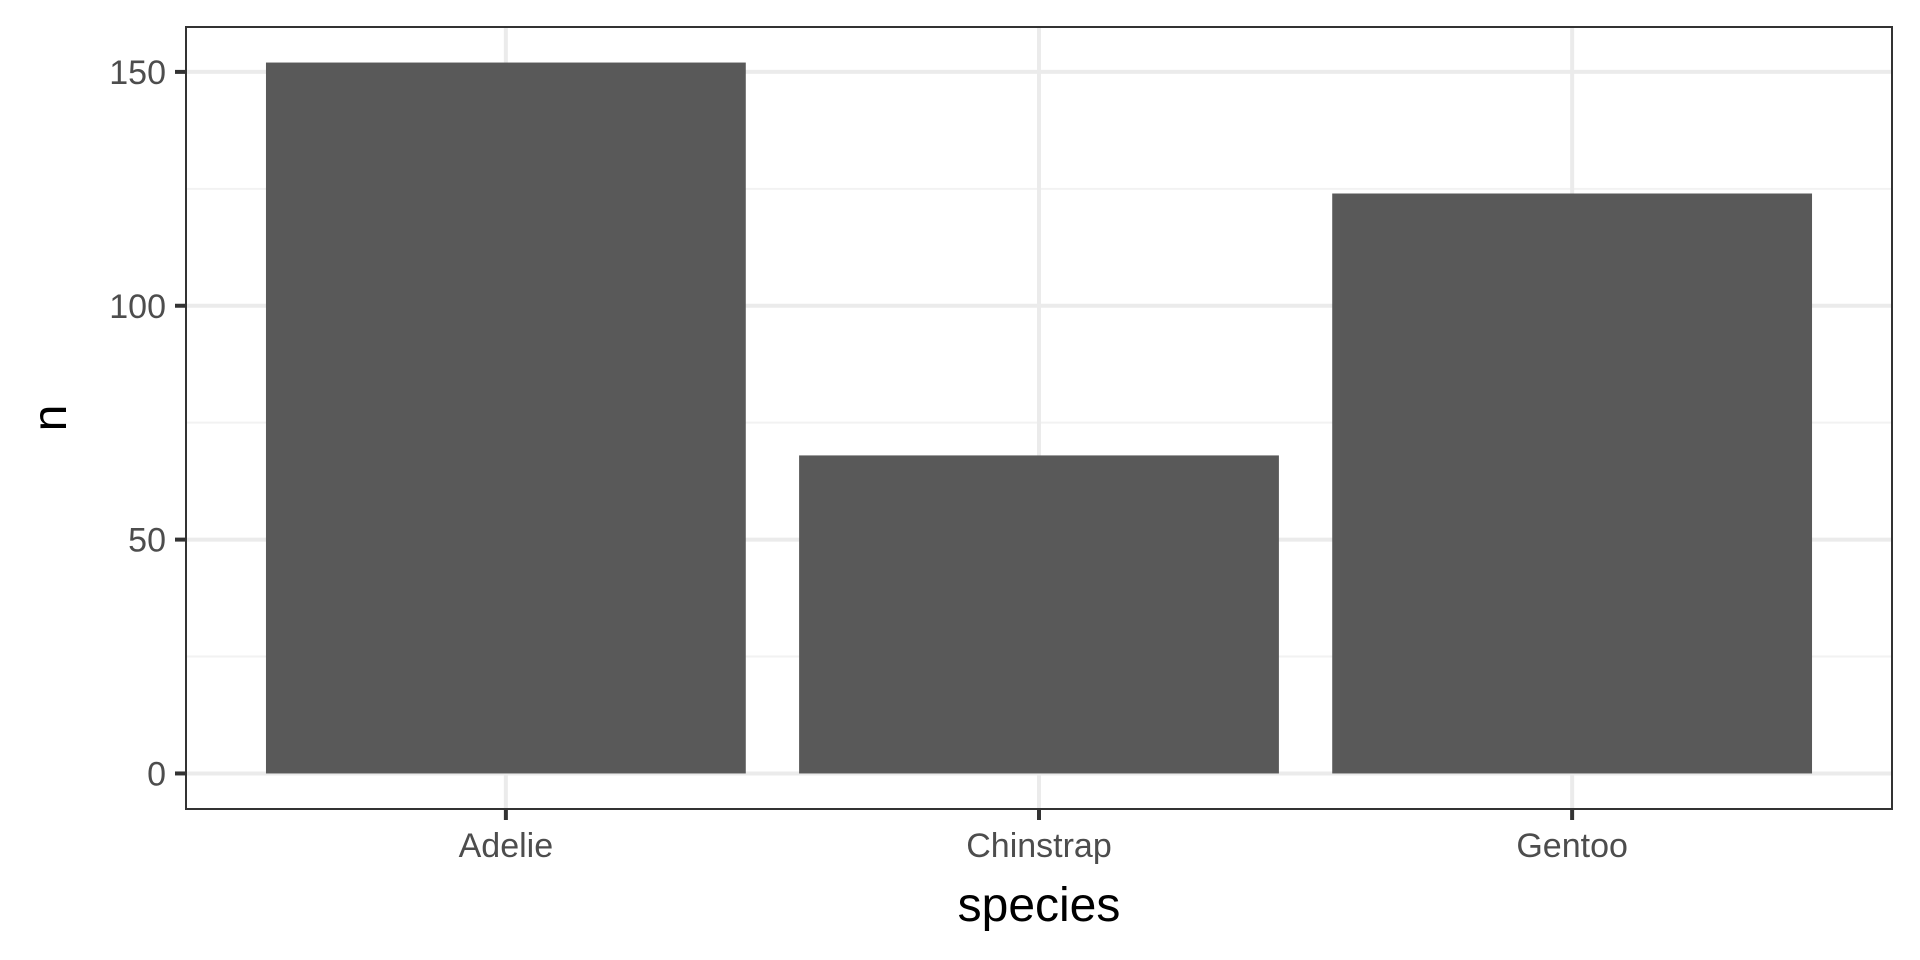 The height and width of the screenshot is (960, 1920). I want to click on x-tick-label: Gentoo, so click(1572, 846).